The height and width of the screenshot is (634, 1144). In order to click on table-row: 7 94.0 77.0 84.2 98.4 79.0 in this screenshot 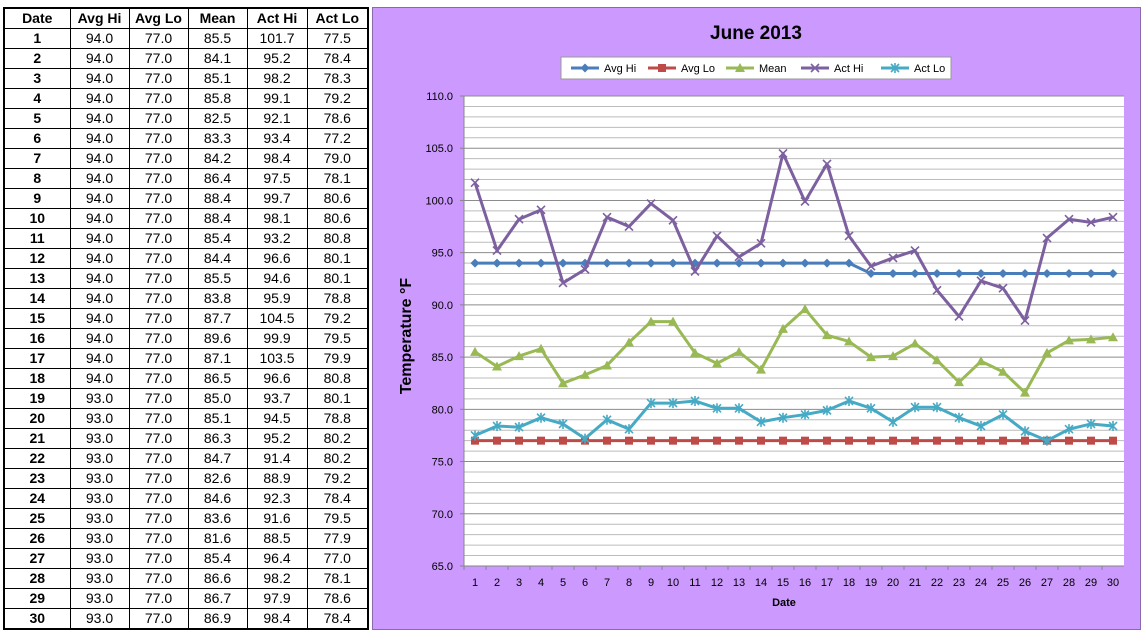, I will do `click(186, 158)`.